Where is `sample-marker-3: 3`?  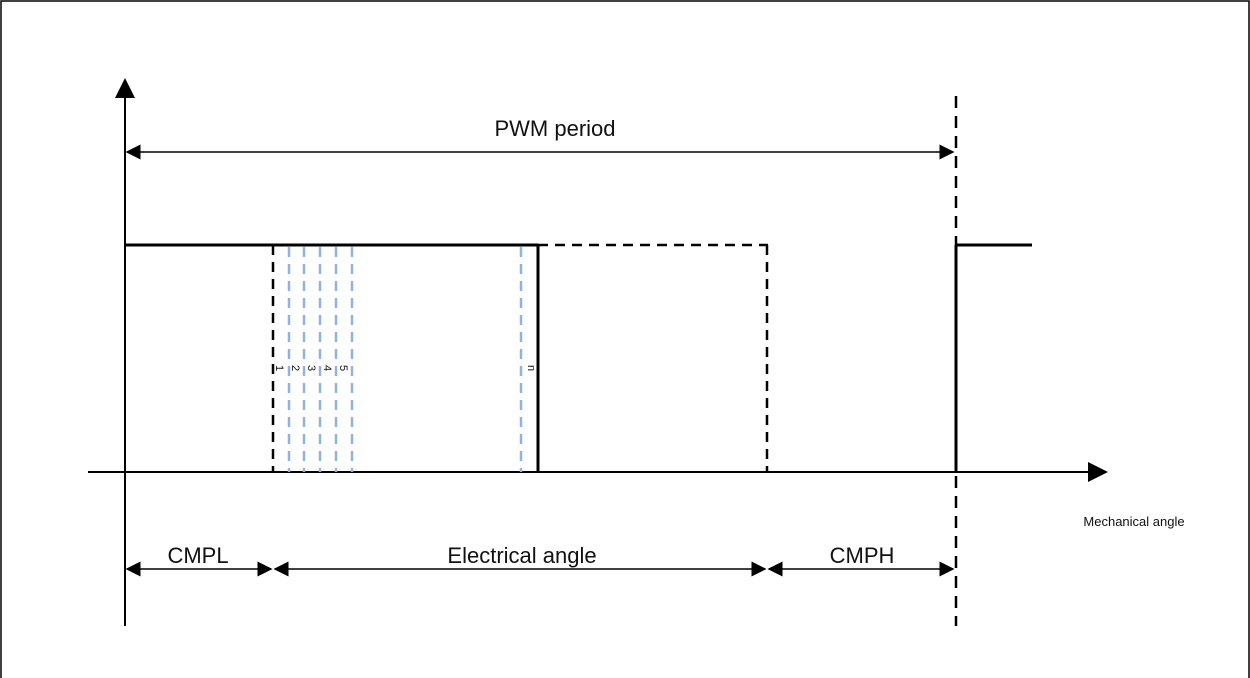 sample-marker-3: 3 is located at coordinates (311, 368).